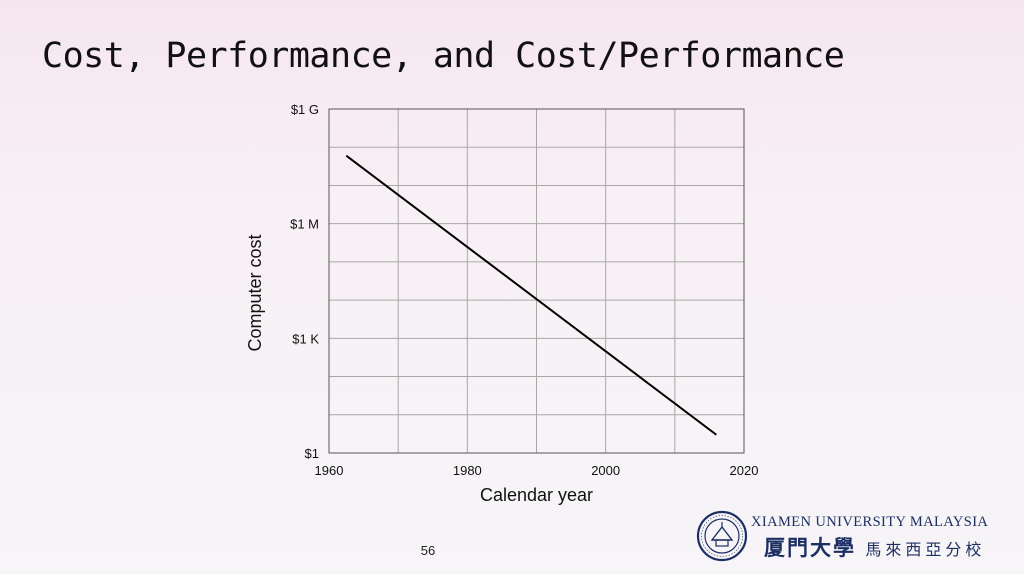  What do you see at coordinates (329, 470) in the screenshot?
I see `x-tick-label: 1960` at bounding box center [329, 470].